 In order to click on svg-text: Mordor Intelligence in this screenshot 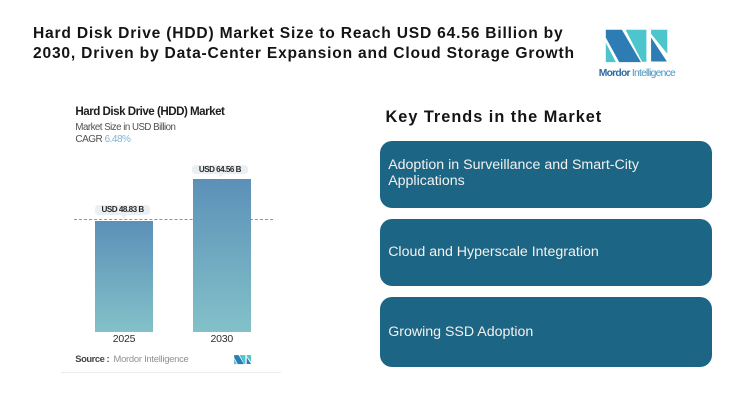, I will do `click(637, 73)`.